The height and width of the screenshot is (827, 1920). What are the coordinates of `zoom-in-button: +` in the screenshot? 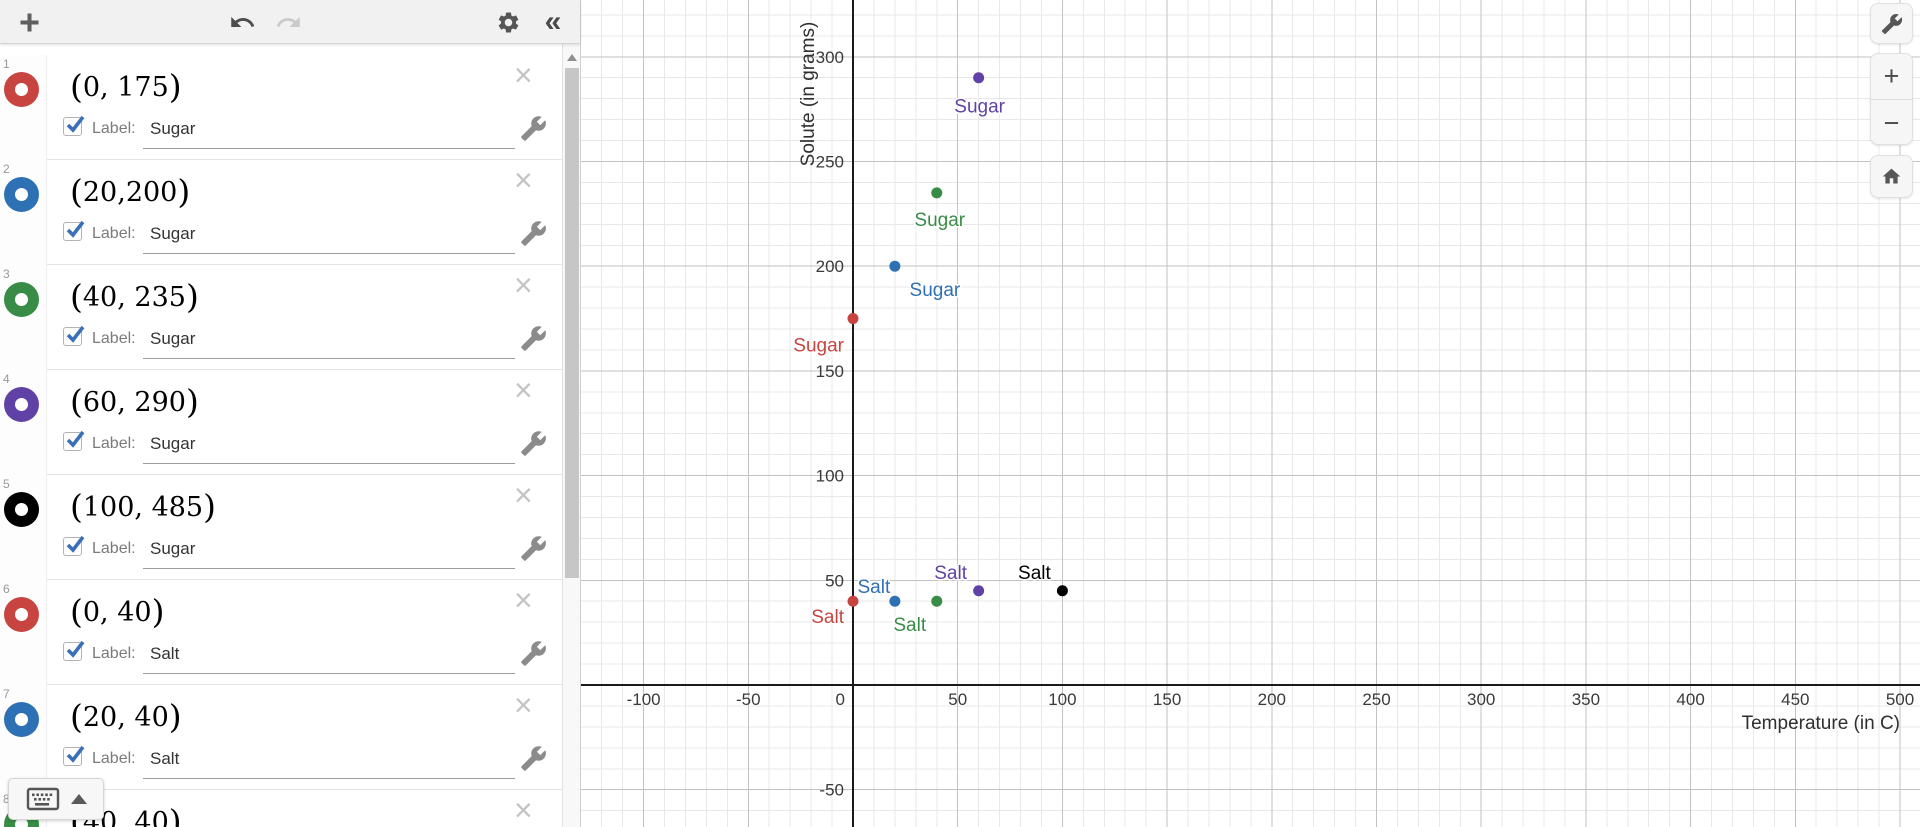 It's located at (1891, 77).